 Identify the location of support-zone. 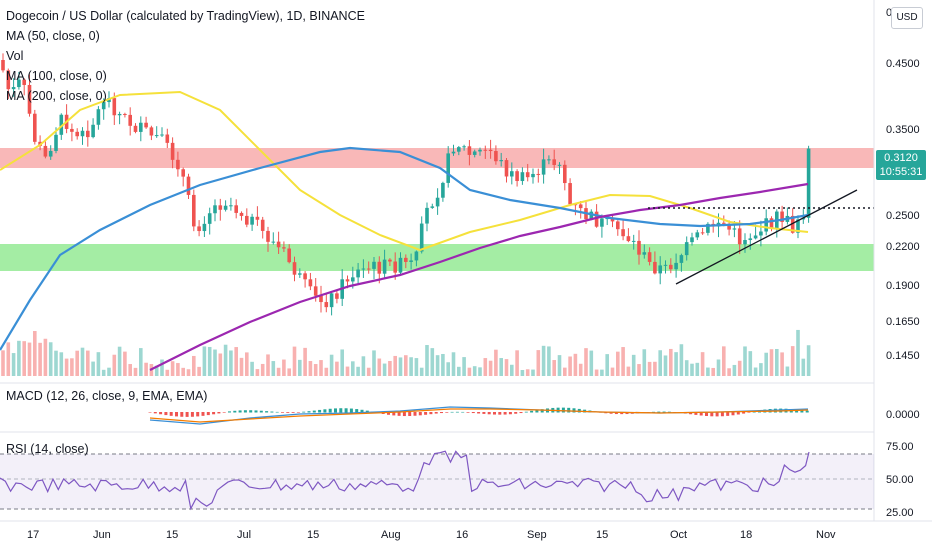
(437, 257).